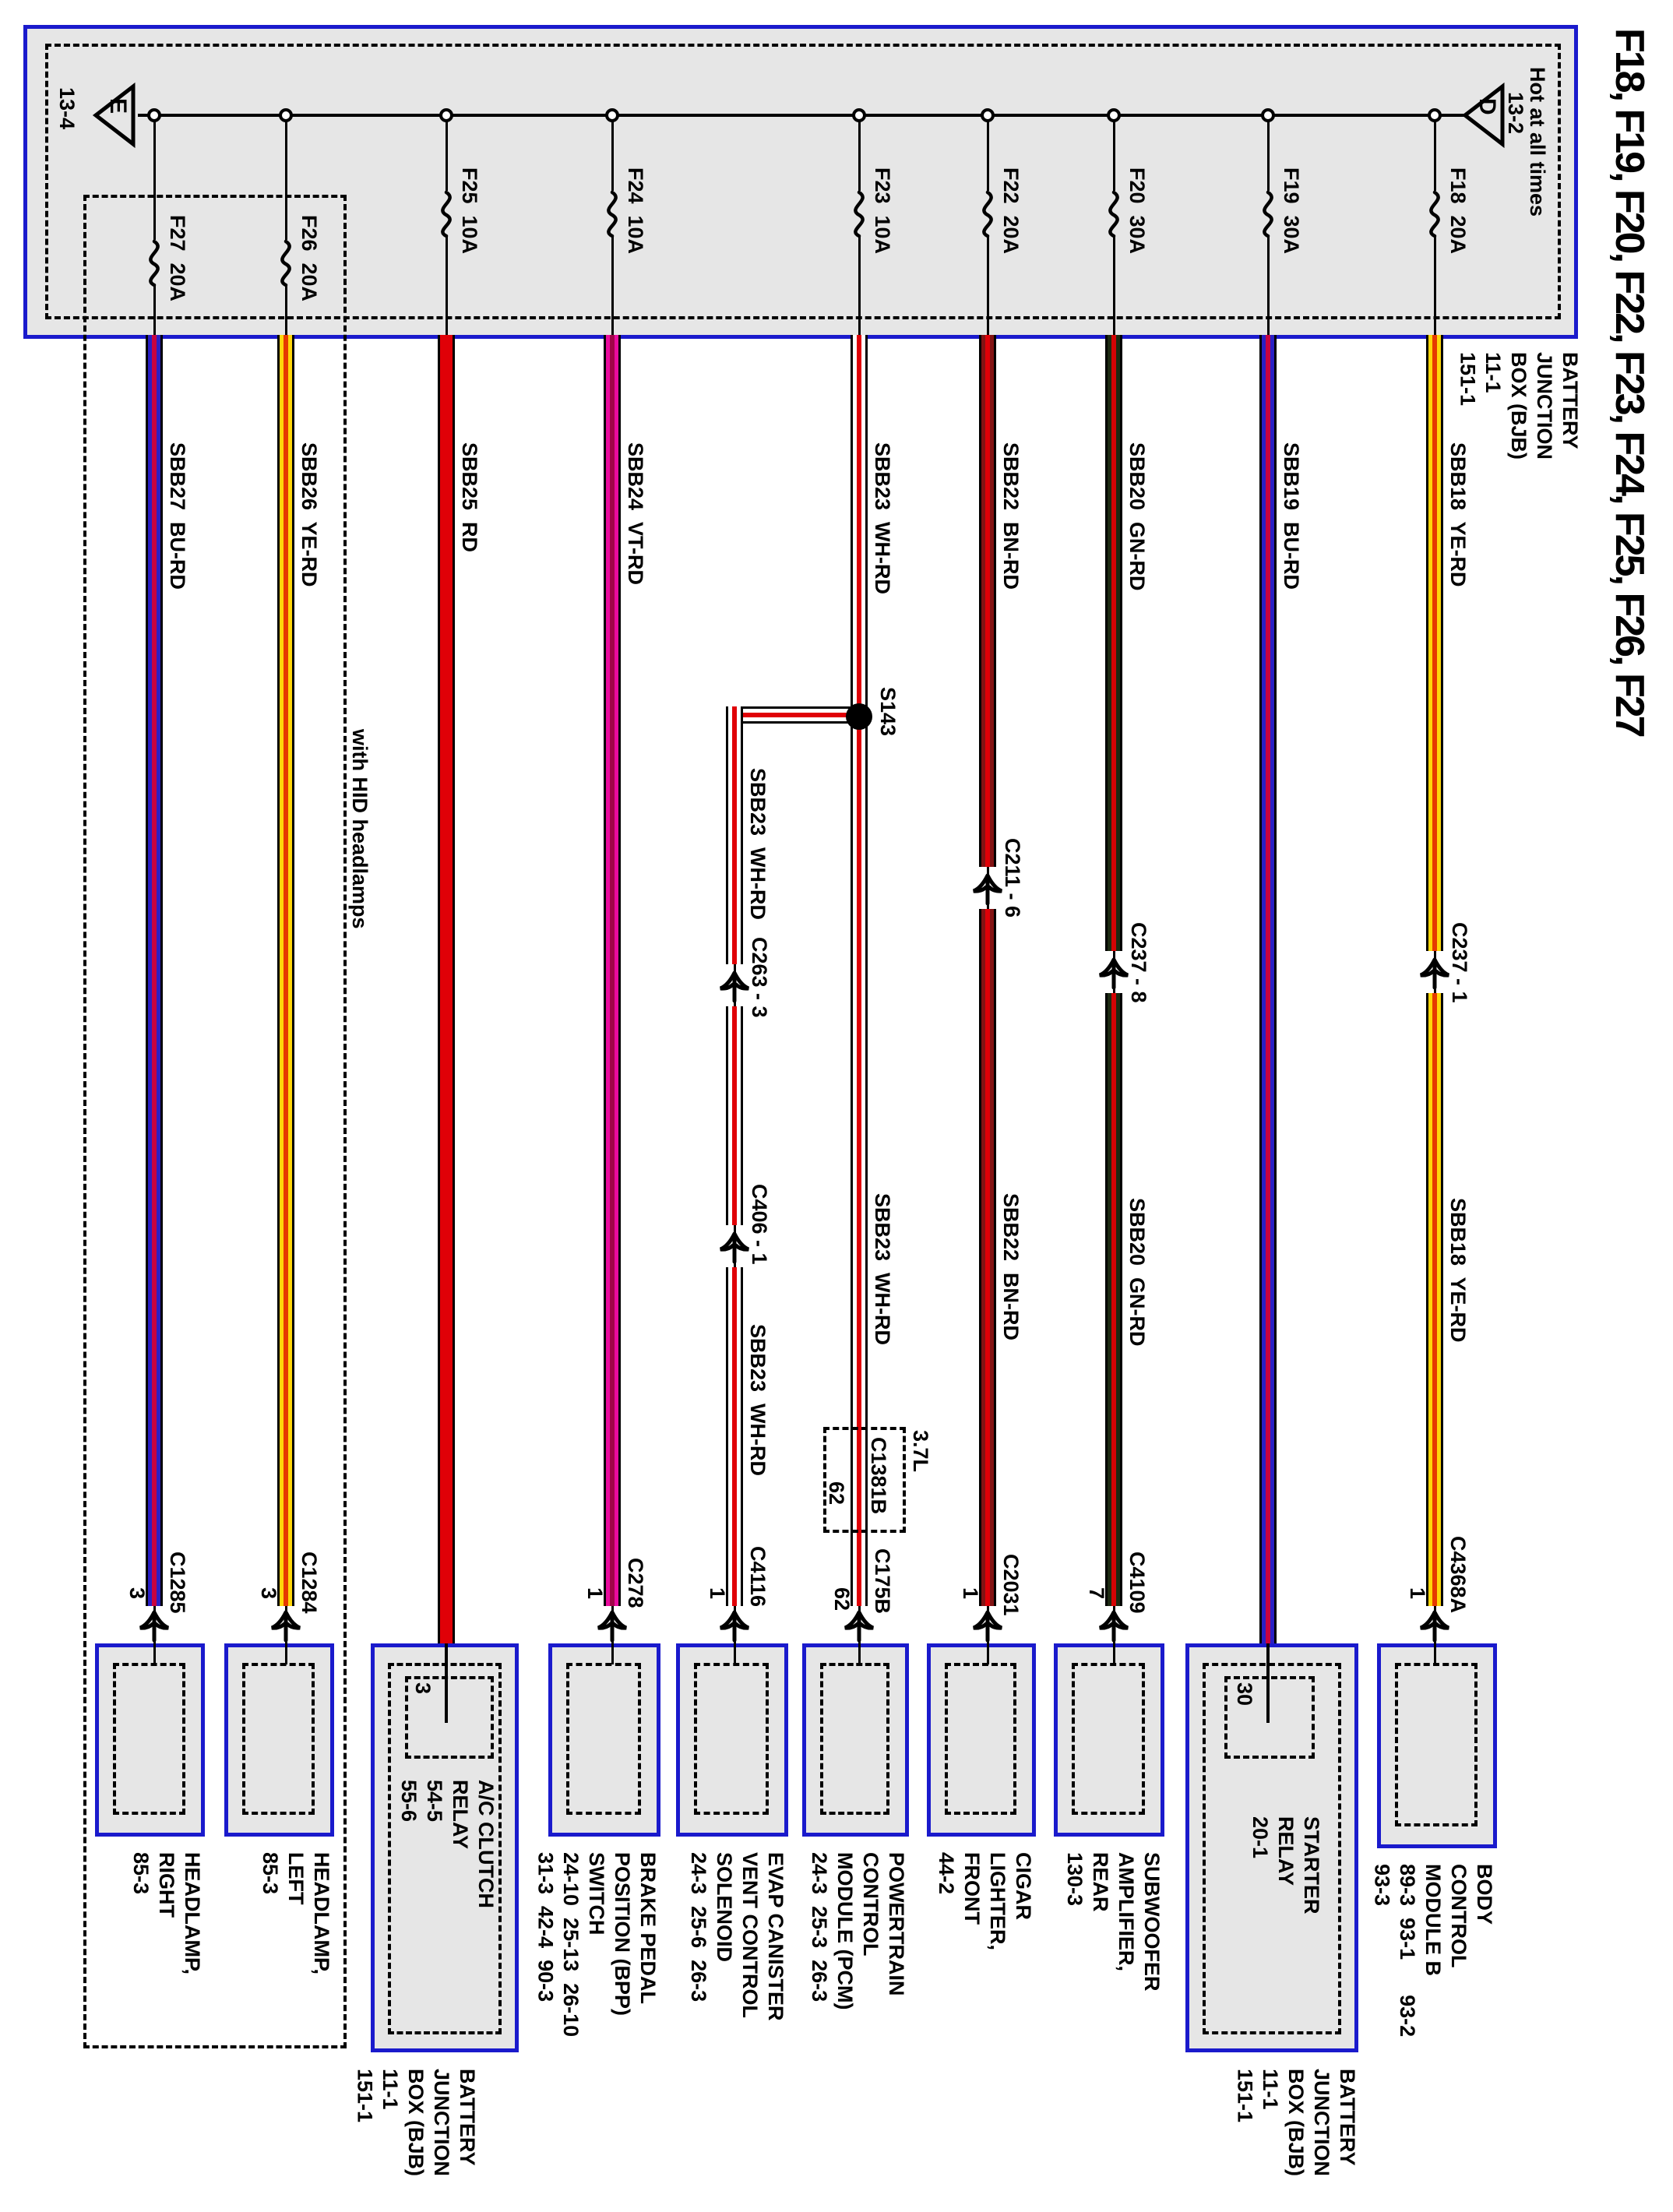 Image resolution: width=1673 pixels, height=2212 pixels. What do you see at coordinates (271, 1873) in the screenshot?
I see `component-label-headlamp-left-line: 85-3` at bounding box center [271, 1873].